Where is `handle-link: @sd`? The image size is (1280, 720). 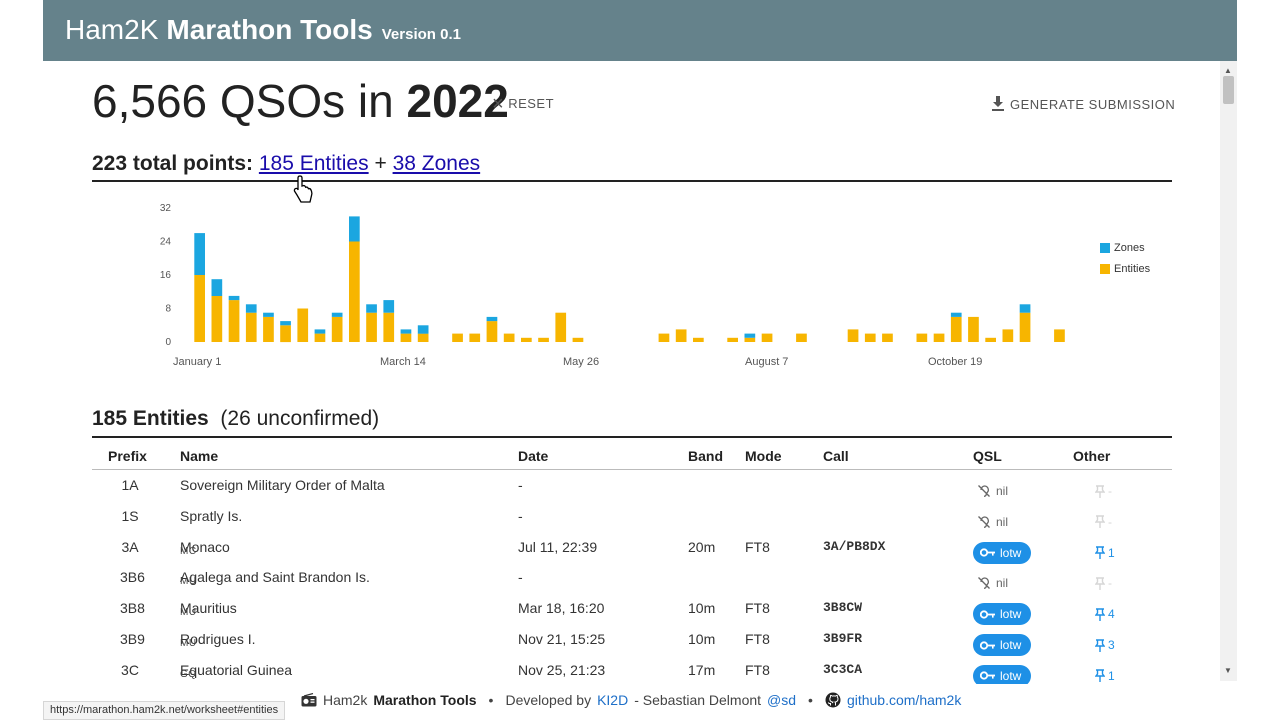
handle-link: @sd is located at coordinates (782, 700).